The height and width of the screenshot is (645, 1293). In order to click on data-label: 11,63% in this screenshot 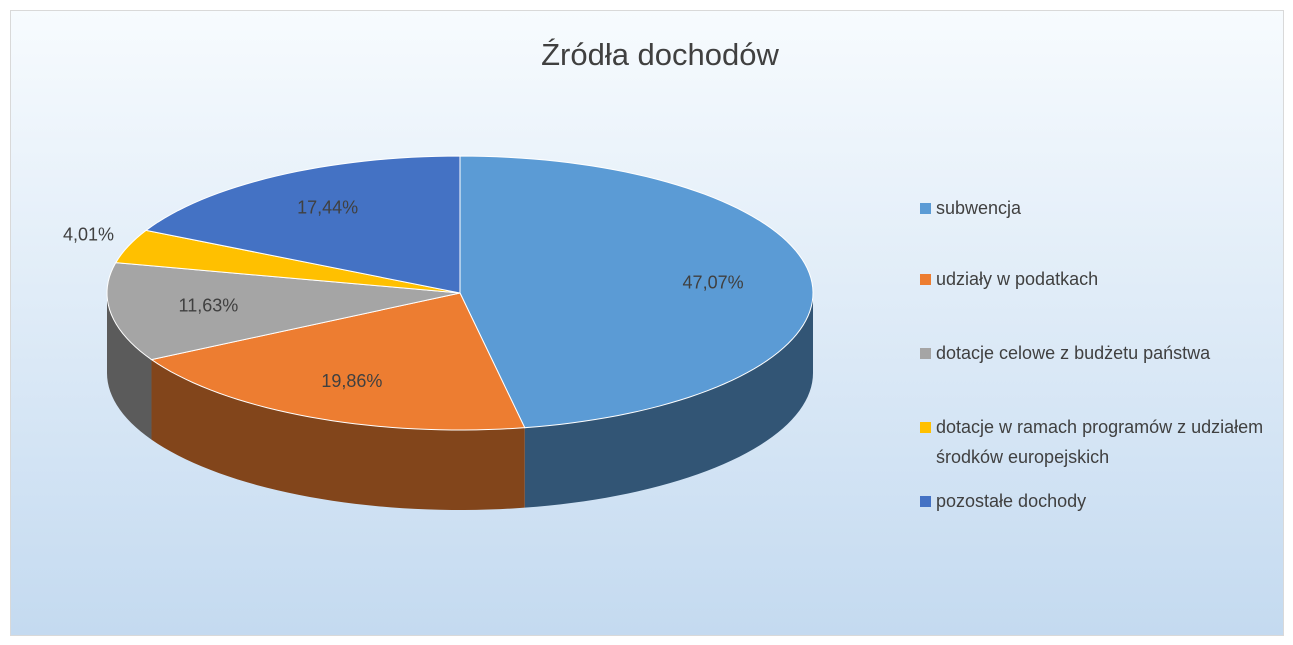, I will do `click(209, 306)`.